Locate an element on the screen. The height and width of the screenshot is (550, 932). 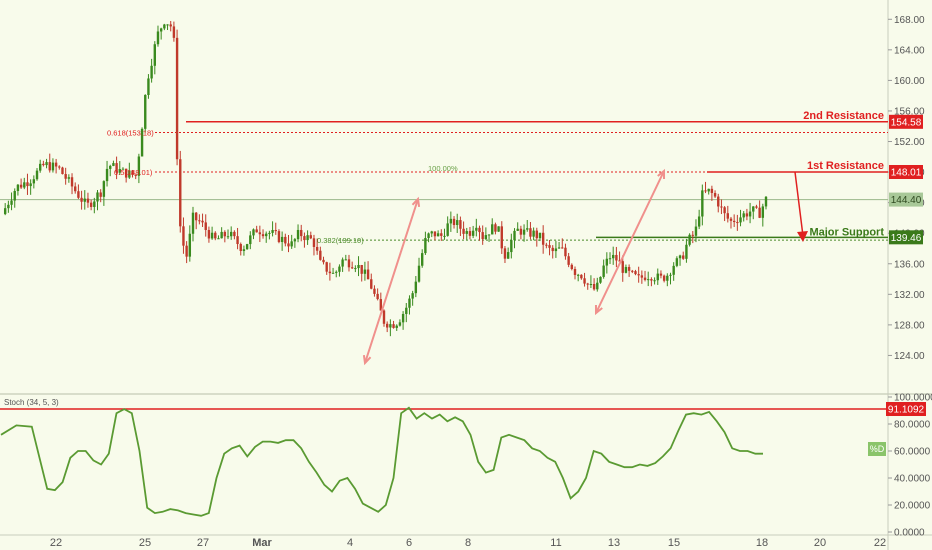
time-tick-label: 27 is located at coordinates (203, 543).